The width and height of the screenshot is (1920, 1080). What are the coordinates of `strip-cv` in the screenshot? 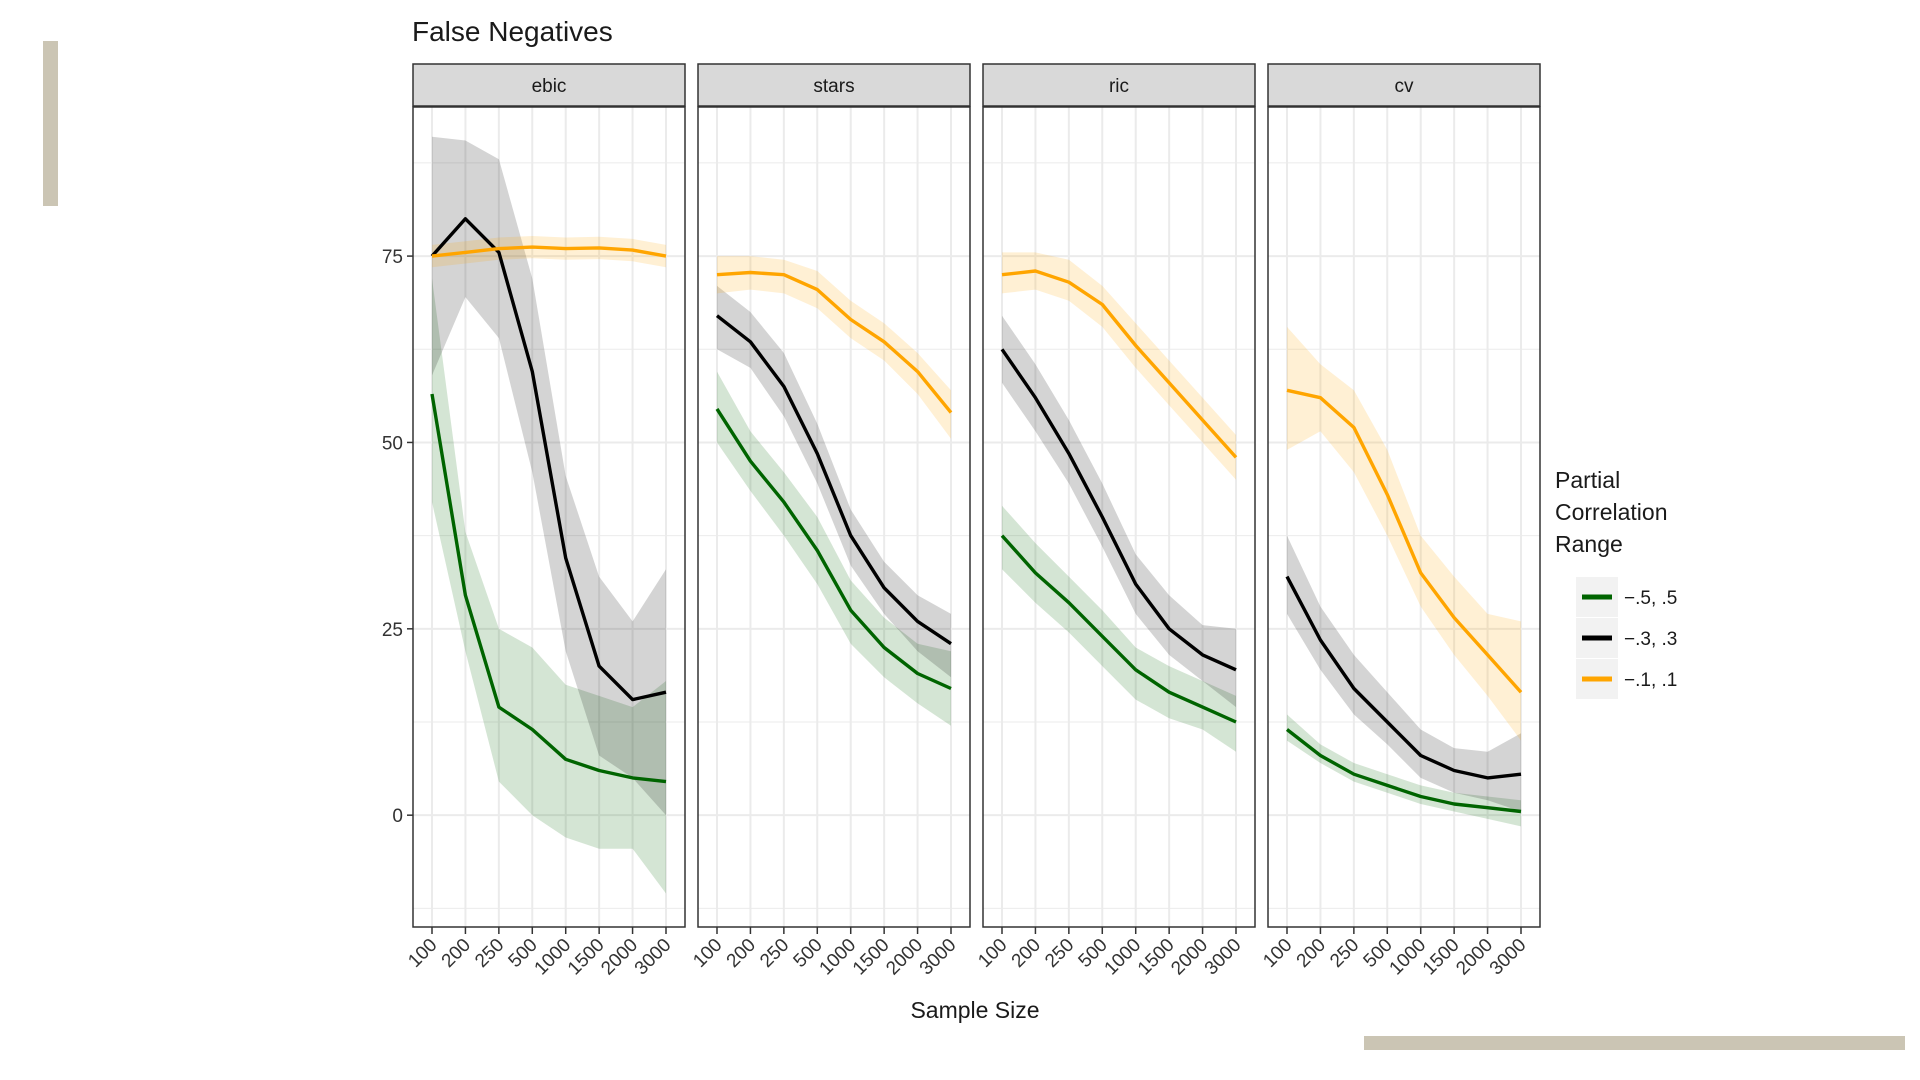 It's located at (1404, 85).